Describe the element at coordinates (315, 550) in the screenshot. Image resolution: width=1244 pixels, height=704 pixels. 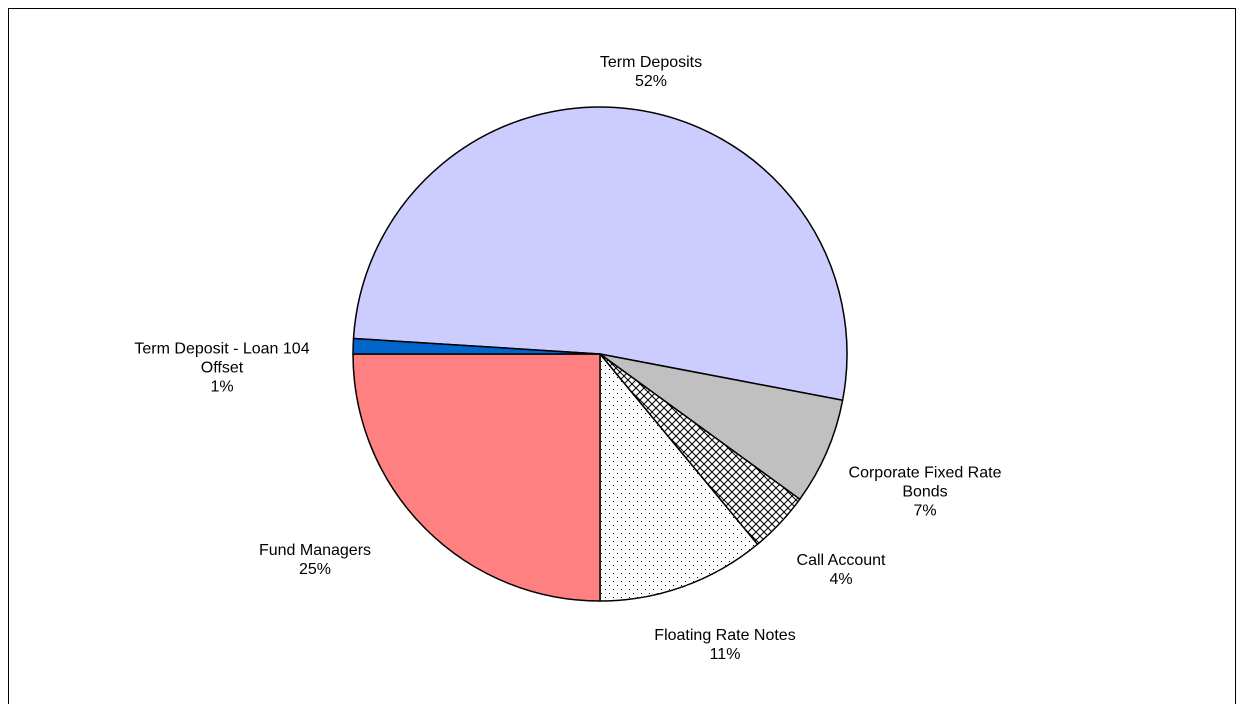
I see `category-label: Fund Managers` at that location.